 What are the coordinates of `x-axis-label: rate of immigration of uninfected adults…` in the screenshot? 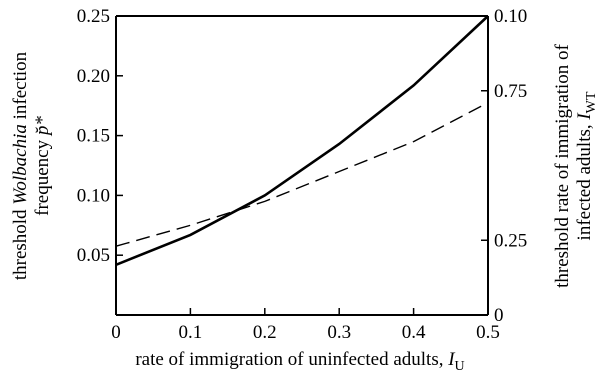 It's located at (299, 361).